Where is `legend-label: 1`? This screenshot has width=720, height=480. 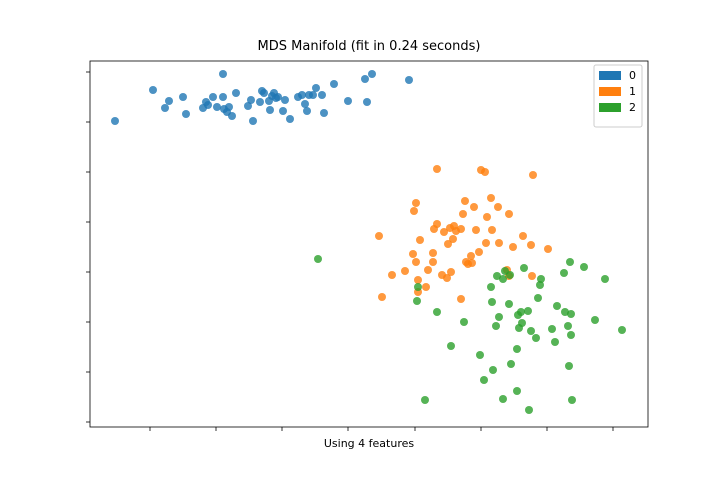
legend-label: 1 is located at coordinates (632, 91).